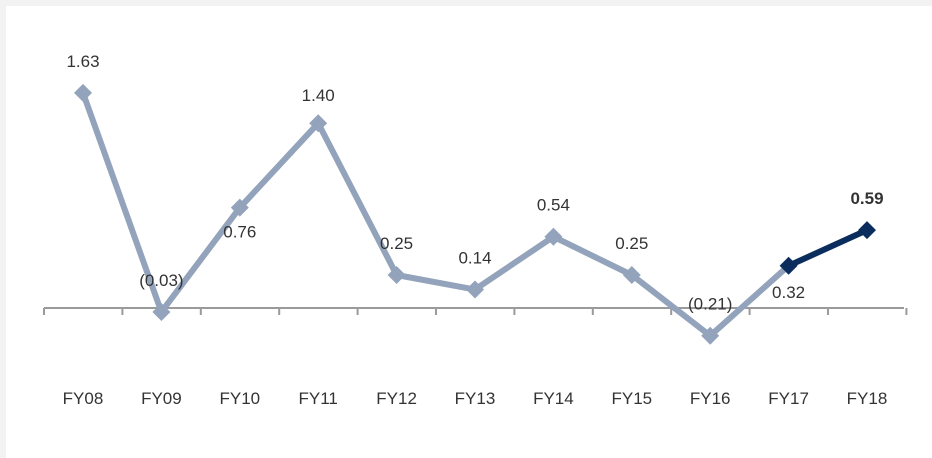 Image resolution: width=932 pixels, height=458 pixels. Describe the element at coordinates (475, 311) in the screenshot. I see `x-axis` at that location.